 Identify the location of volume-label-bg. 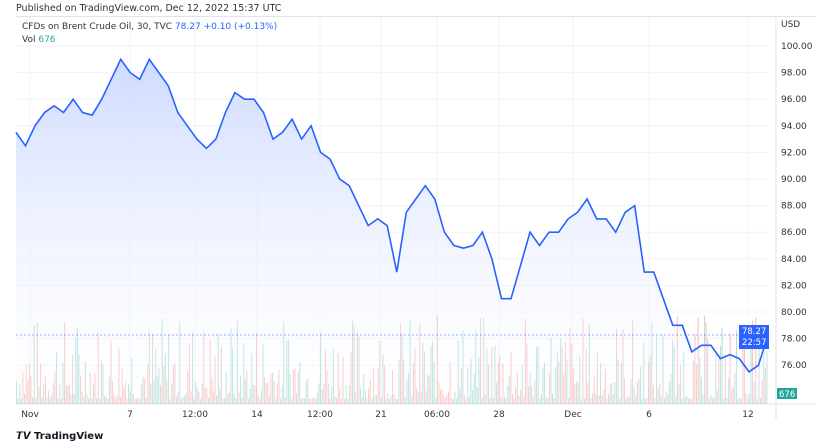
(787, 393).